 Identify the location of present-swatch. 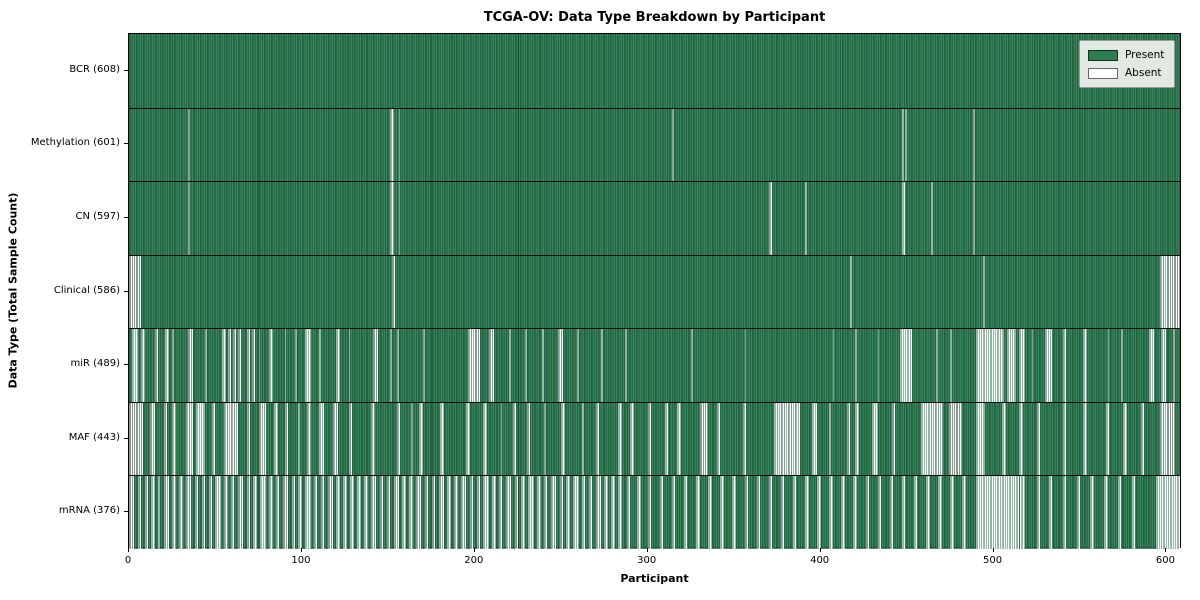
(1103, 55).